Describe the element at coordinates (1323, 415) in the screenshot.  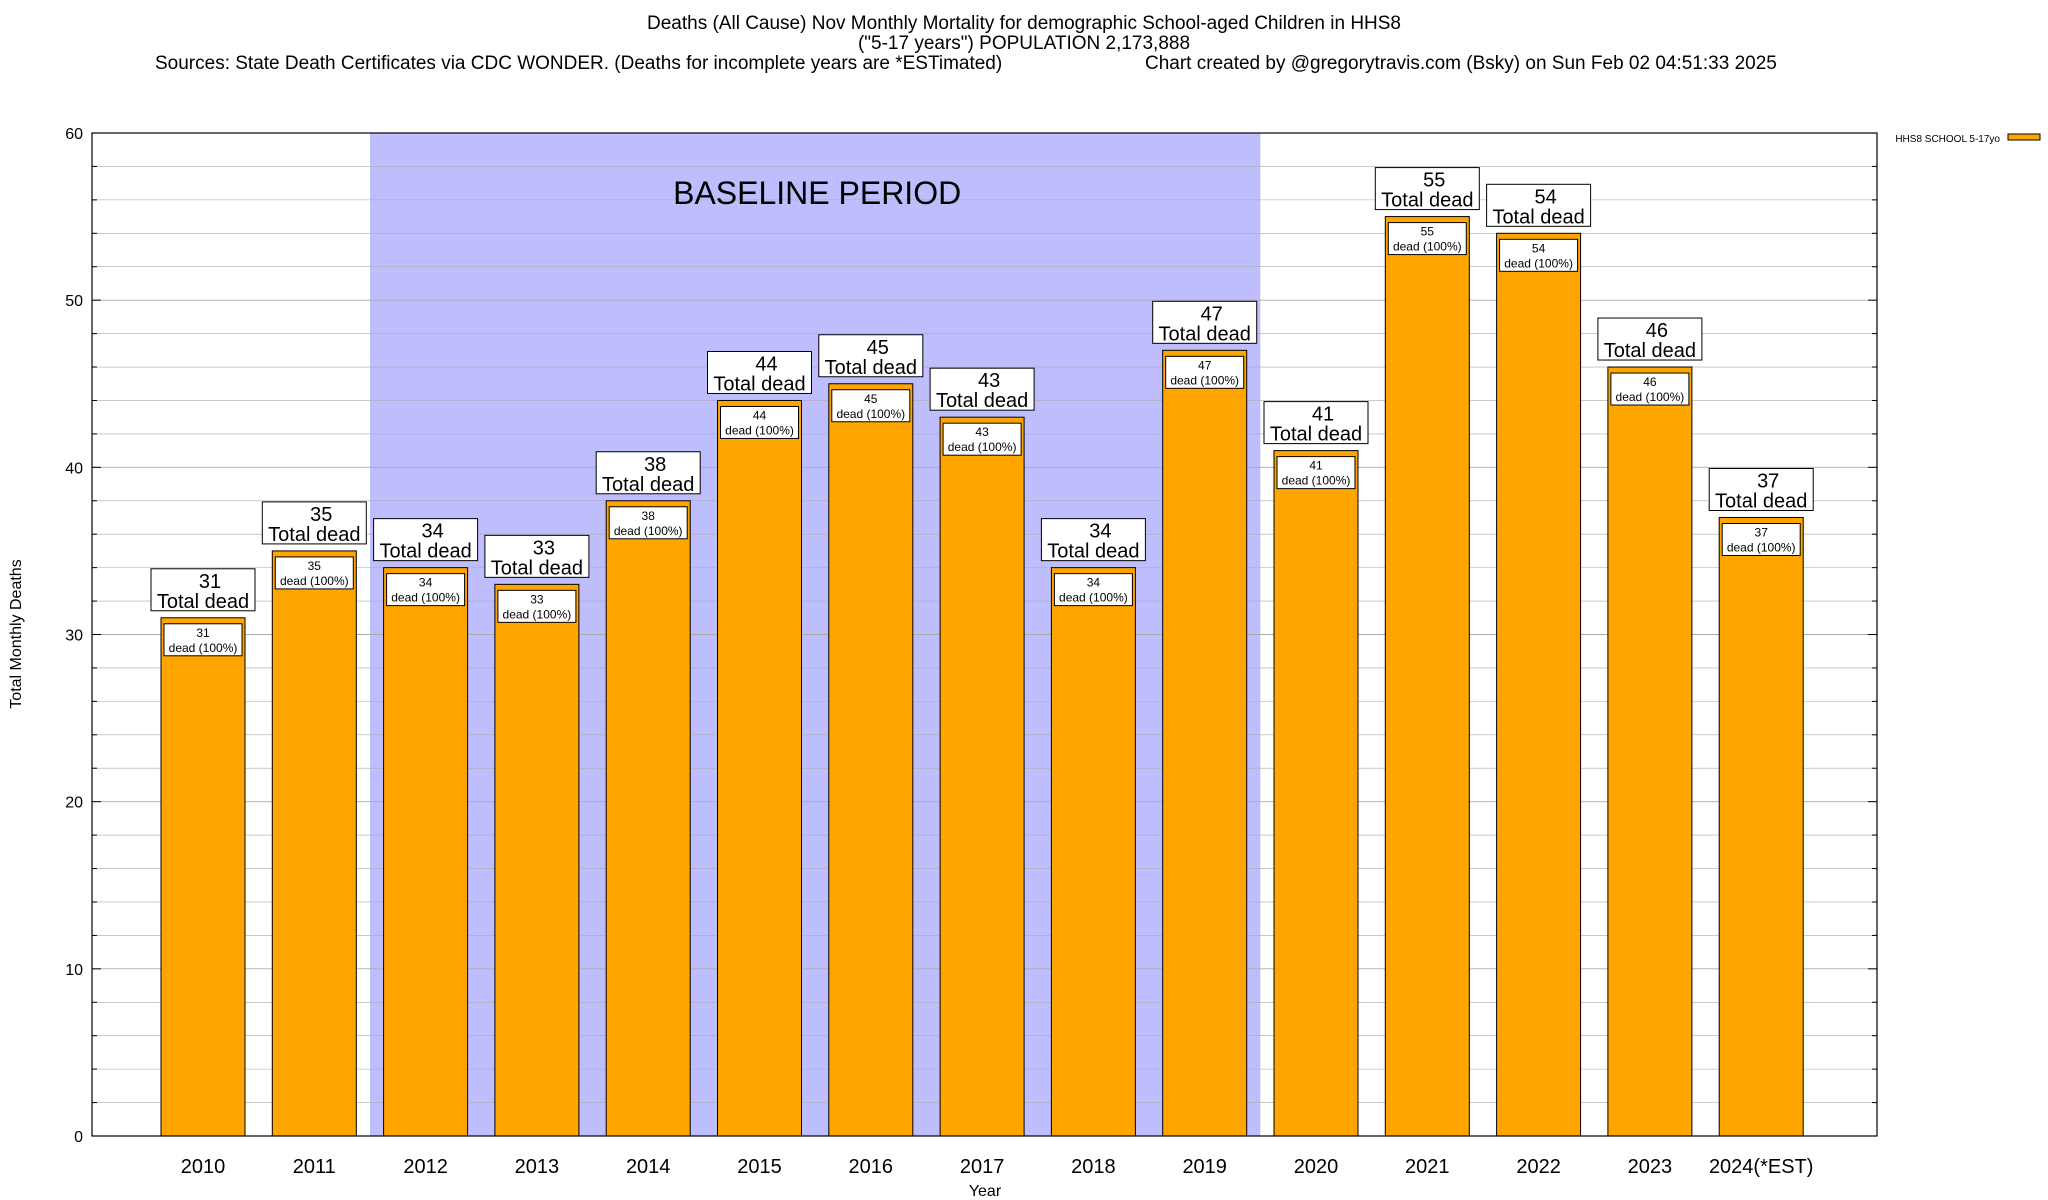
I see `total-value-label: 41` at that location.